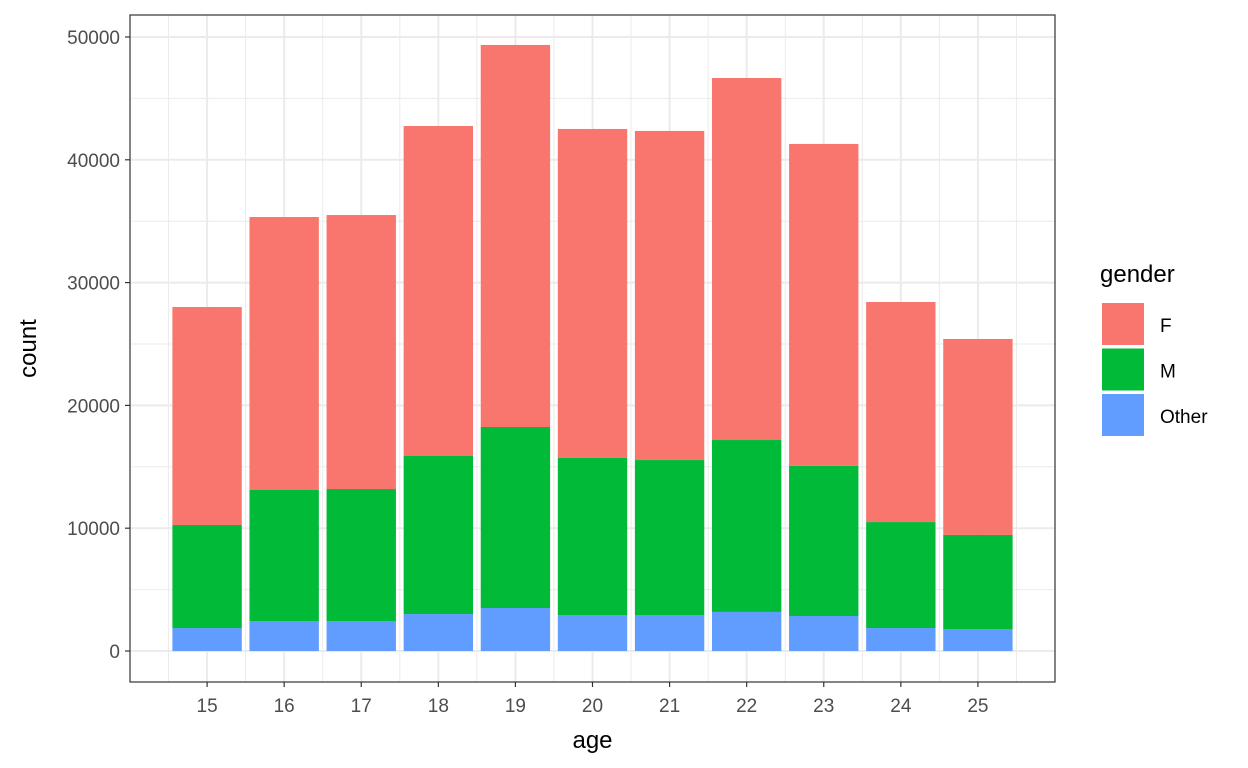  Describe the element at coordinates (207, 706) in the screenshot. I see `x-tick-label: 15` at that location.